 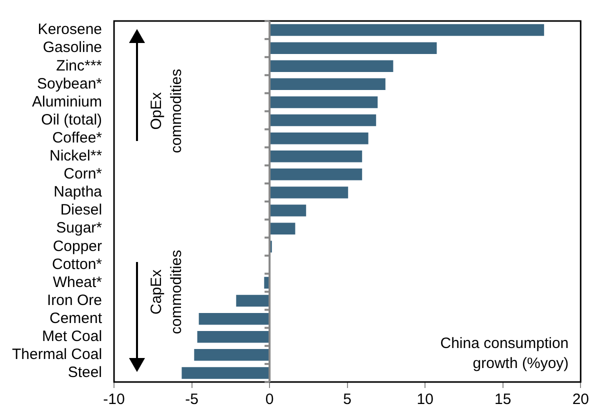 What do you see at coordinates (71, 119) in the screenshot?
I see `y-tick-label: Oil (total)` at bounding box center [71, 119].